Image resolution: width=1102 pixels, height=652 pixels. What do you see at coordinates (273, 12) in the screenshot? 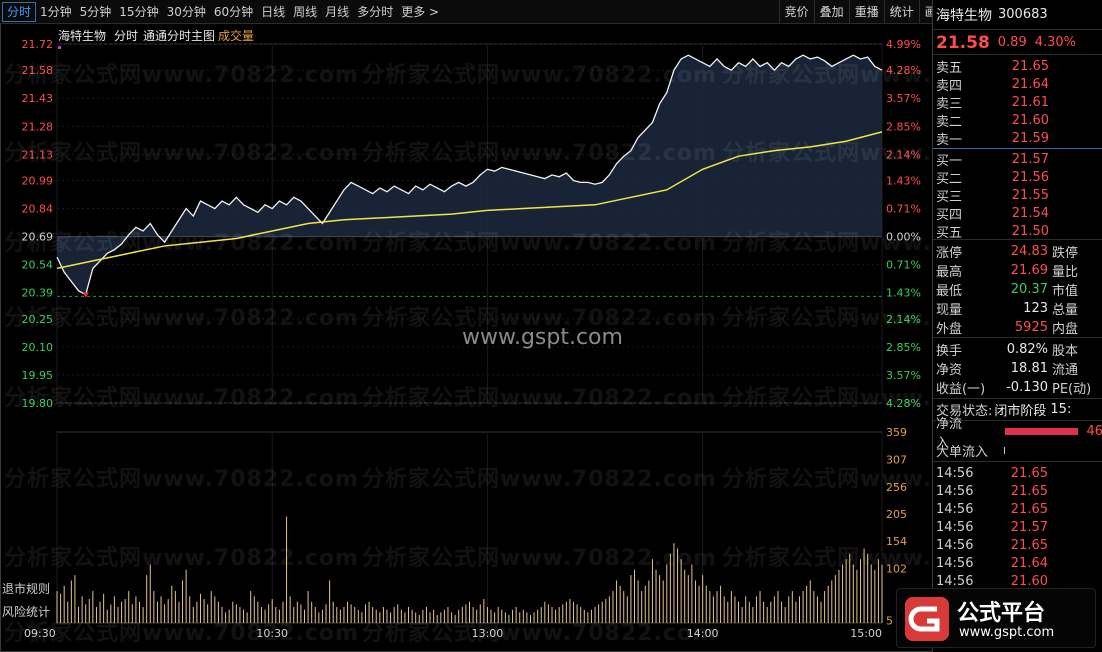
I see `period-tab: 日线` at bounding box center [273, 12].